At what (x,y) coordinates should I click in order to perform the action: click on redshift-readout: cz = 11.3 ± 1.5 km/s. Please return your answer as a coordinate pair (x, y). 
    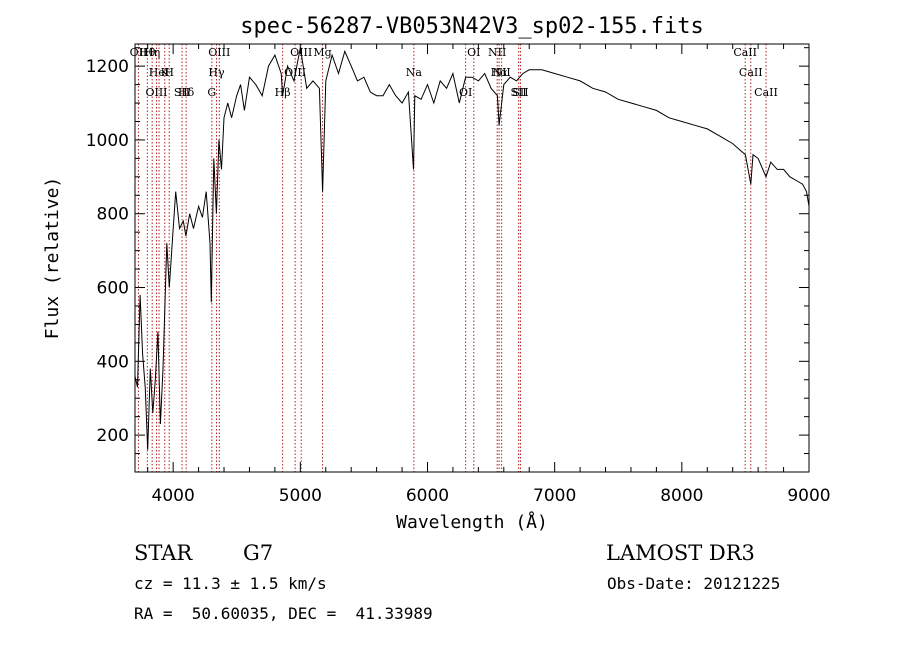
    Looking at the image, I should click on (230, 583).